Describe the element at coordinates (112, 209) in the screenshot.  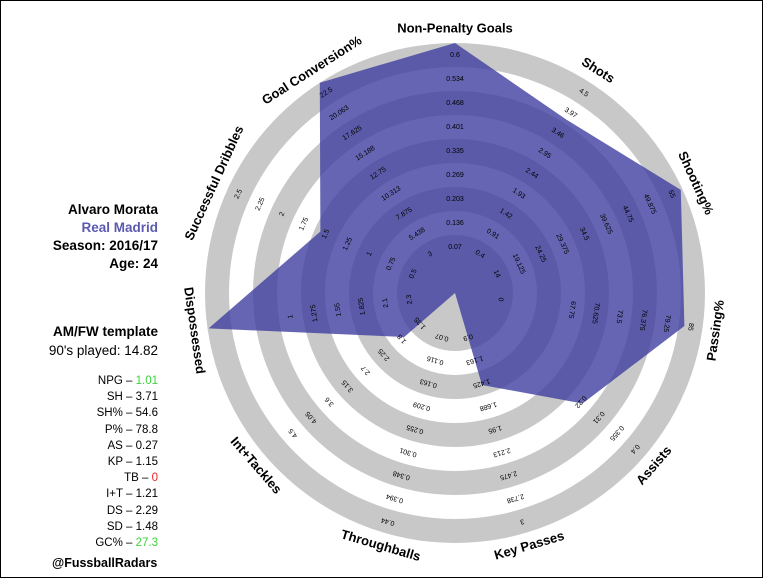
I see `player-name: Alvaro Morata` at that location.